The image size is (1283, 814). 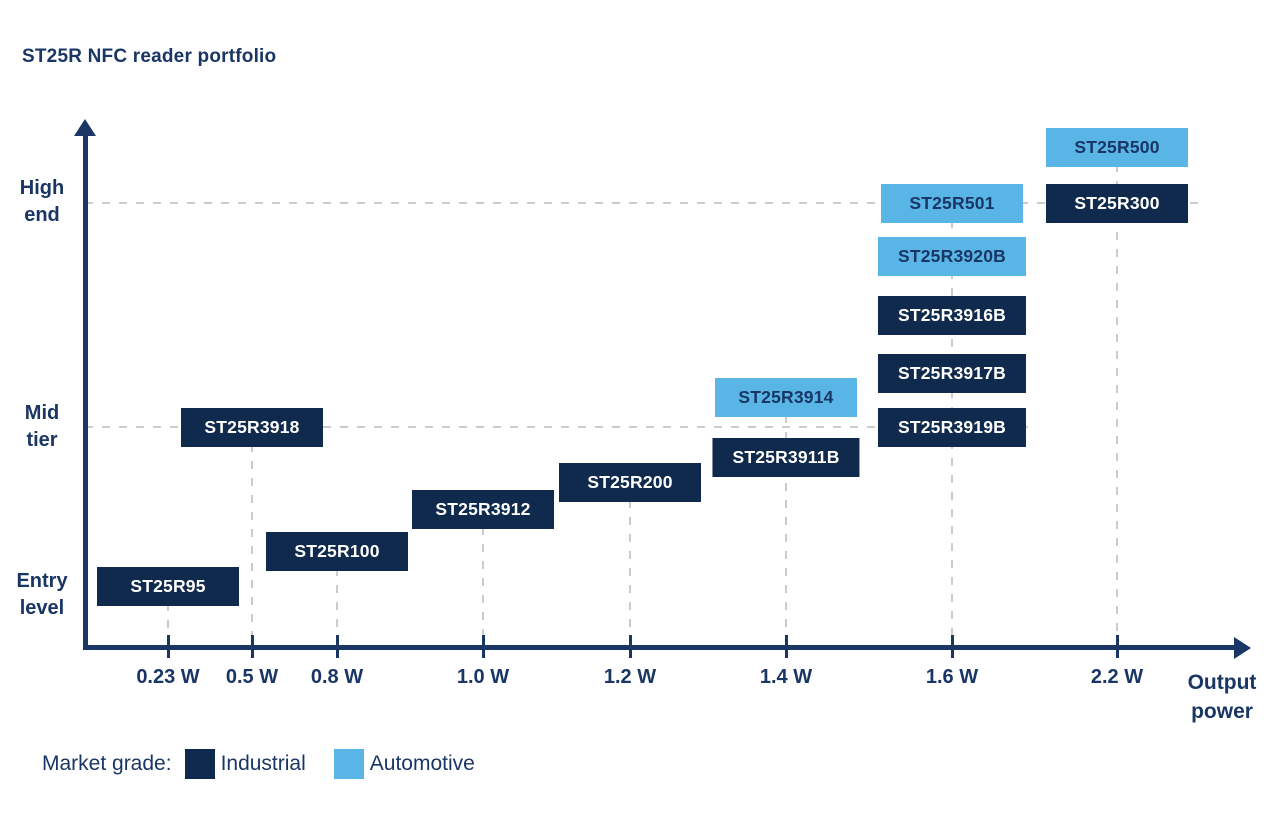 What do you see at coordinates (422, 763) in the screenshot?
I see `legend-label-automotive: Automotive` at bounding box center [422, 763].